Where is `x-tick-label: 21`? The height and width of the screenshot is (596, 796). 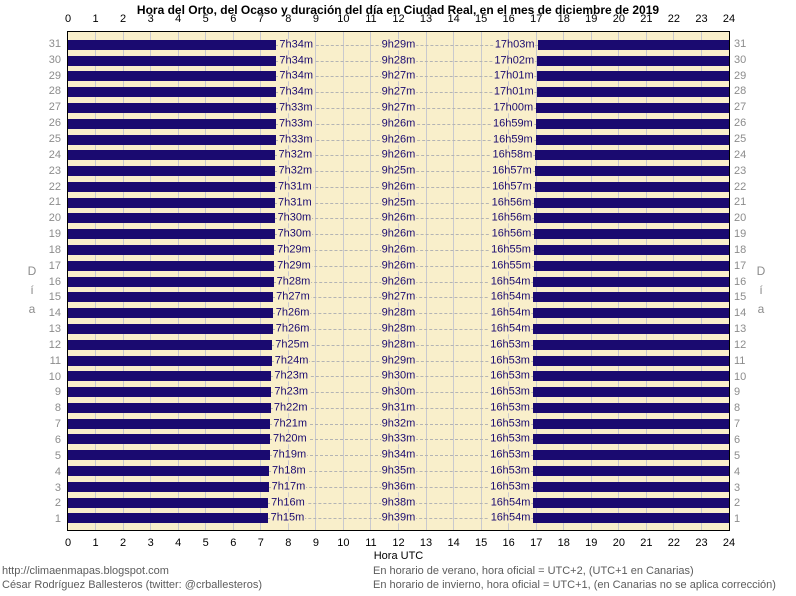 x-tick-label: 21 is located at coordinates (646, 19).